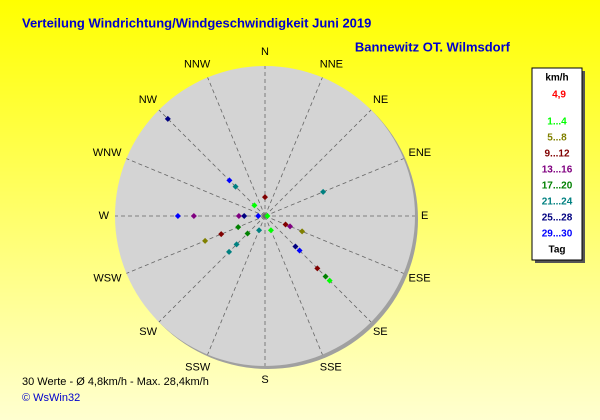 Image resolution: width=600 pixels, height=420 pixels. Describe the element at coordinates (197, 64) in the screenshot. I see `compass-label: NNW` at that location.